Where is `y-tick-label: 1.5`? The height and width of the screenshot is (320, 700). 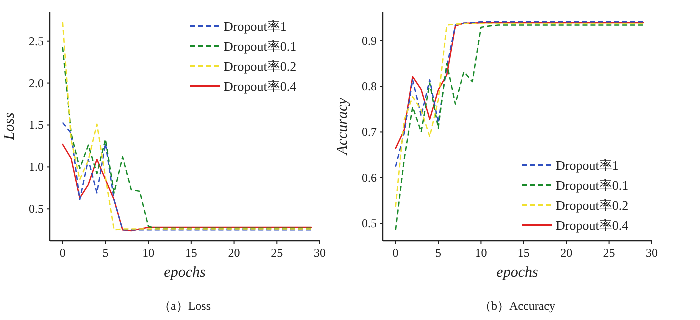 y-tick-label: 1.5 is located at coordinates (36, 125).